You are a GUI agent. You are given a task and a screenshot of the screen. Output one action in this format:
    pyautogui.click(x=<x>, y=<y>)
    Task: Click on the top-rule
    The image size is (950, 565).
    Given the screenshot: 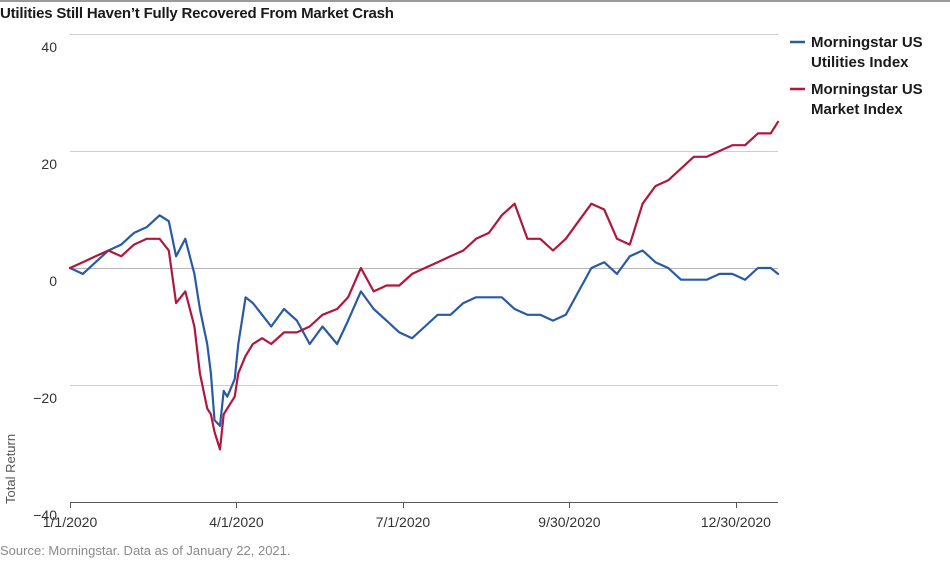 What is the action you would take?
    pyautogui.click(x=475, y=1)
    